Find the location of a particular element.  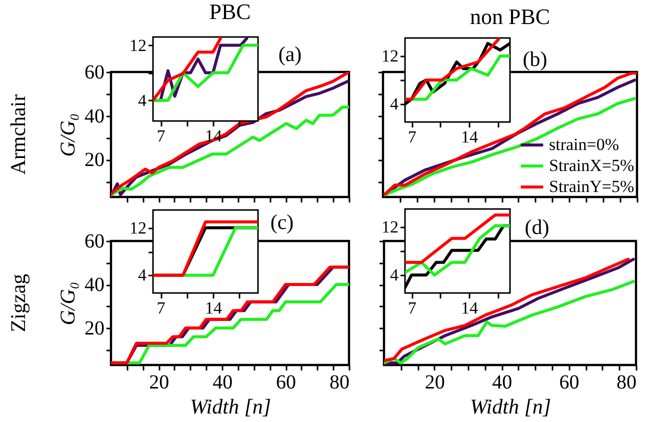

legend-label: strain=0% is located at coordinates (584, 144).